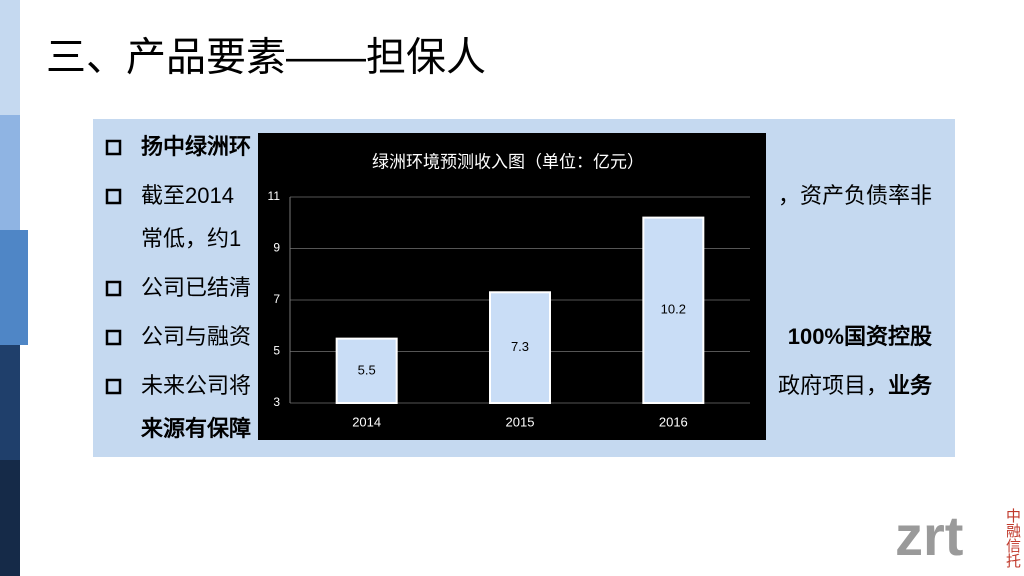 This screenshot has width=1024, height=576. I want to click on text-part: 公司与融资, so click(196, 336).